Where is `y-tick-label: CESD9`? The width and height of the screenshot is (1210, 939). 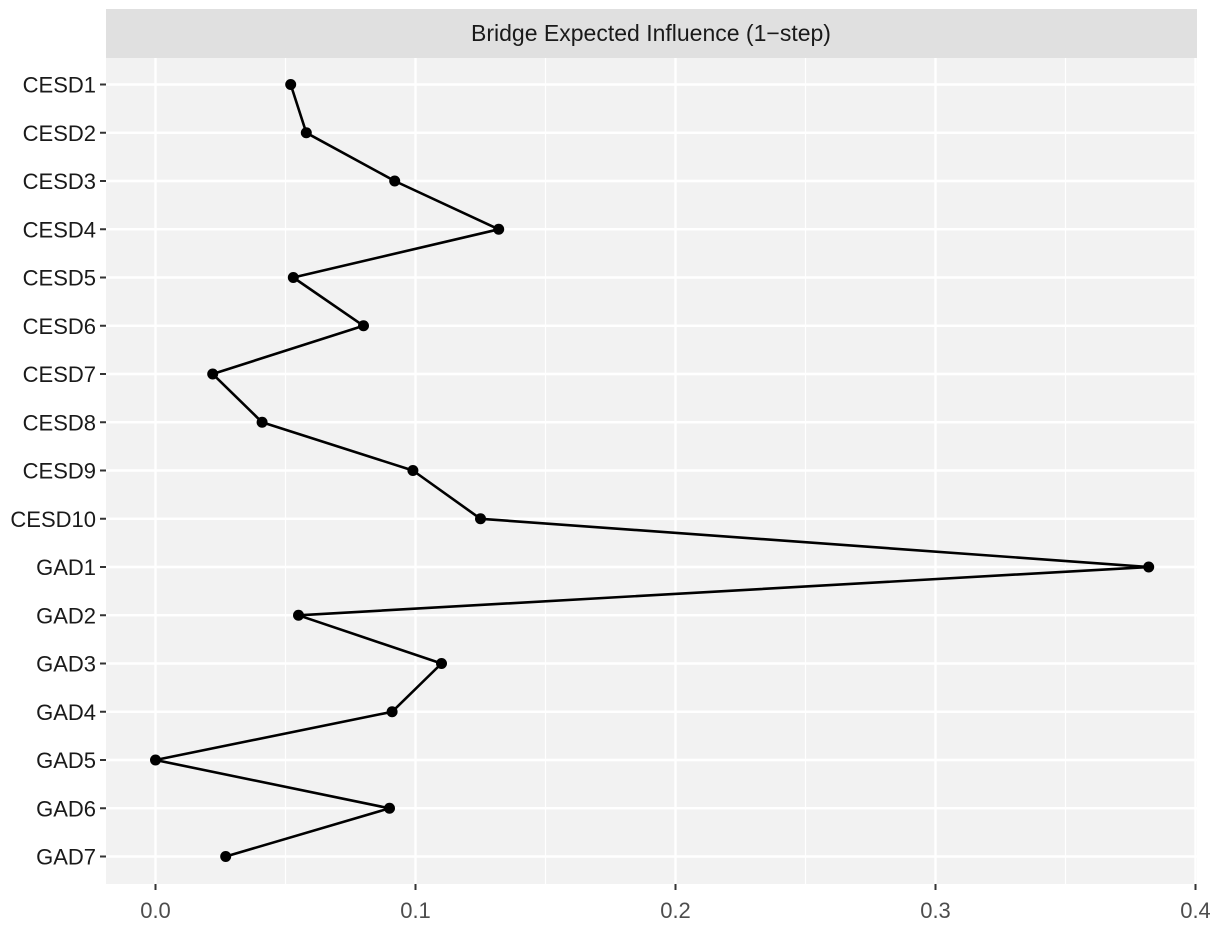
y-tick-label: CESD9 is located at coordinates (59, 471).